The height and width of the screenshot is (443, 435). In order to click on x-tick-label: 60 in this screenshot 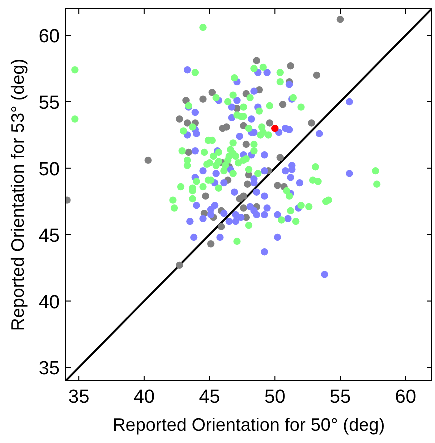, I will do `click(405, 397)`.